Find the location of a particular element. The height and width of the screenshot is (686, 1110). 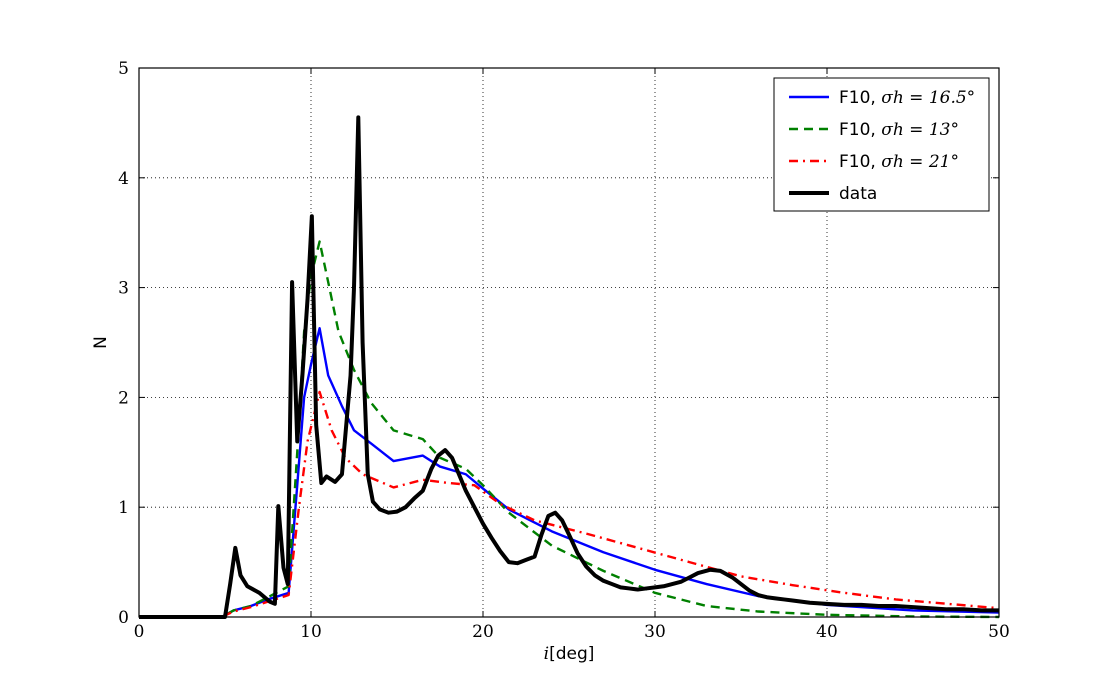

x-tick-label: 40 is located at coordinates (827, 632).